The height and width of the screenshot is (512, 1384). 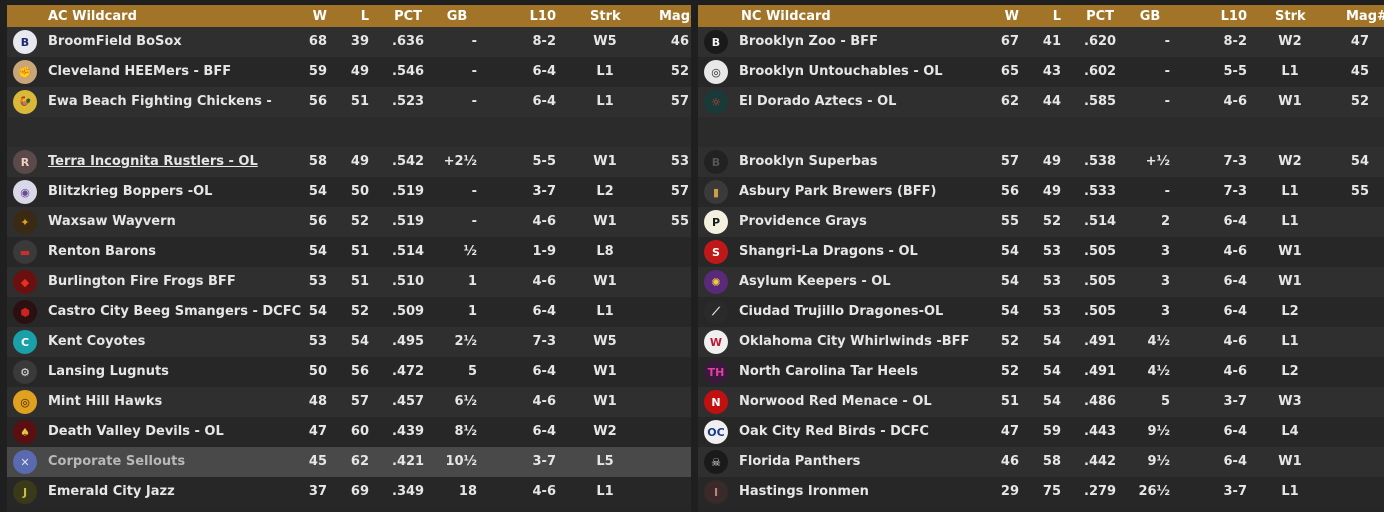 What do you see at coordinates (349, 462) in the screenshot?
I see `team-row: ✕ Corporate Sellouts 45 62 .421 10½ 3-7 L5` at bounding box center [349, 462].